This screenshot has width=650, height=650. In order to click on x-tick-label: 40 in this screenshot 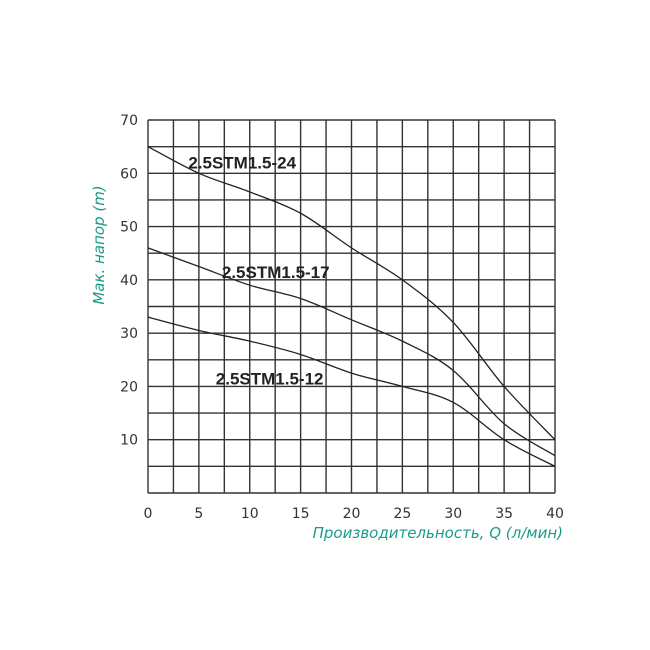, I will do `click(555, 514)`.